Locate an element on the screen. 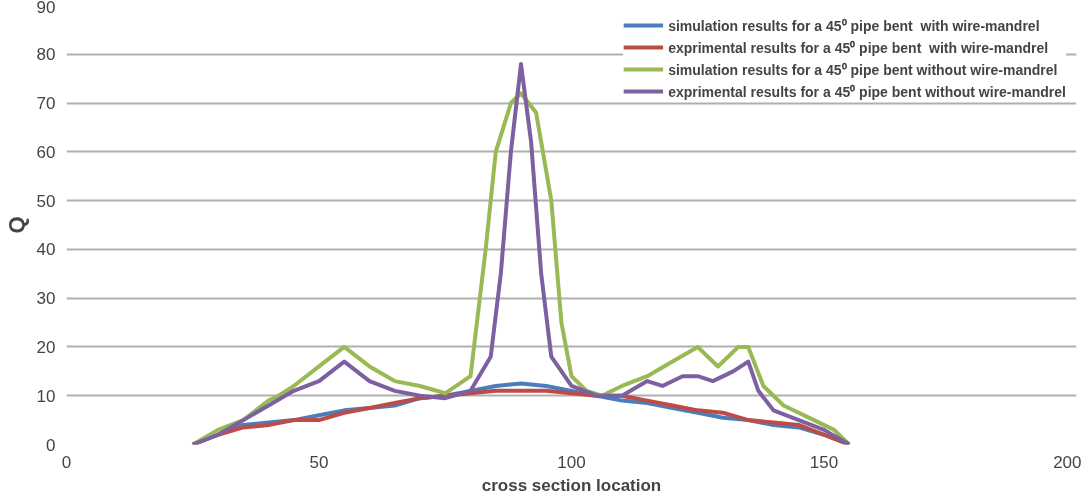 Image resolution: width=1081 pixels, height=497 pixels. x-tick-label: 200 is located at coordinates (1067, 462).